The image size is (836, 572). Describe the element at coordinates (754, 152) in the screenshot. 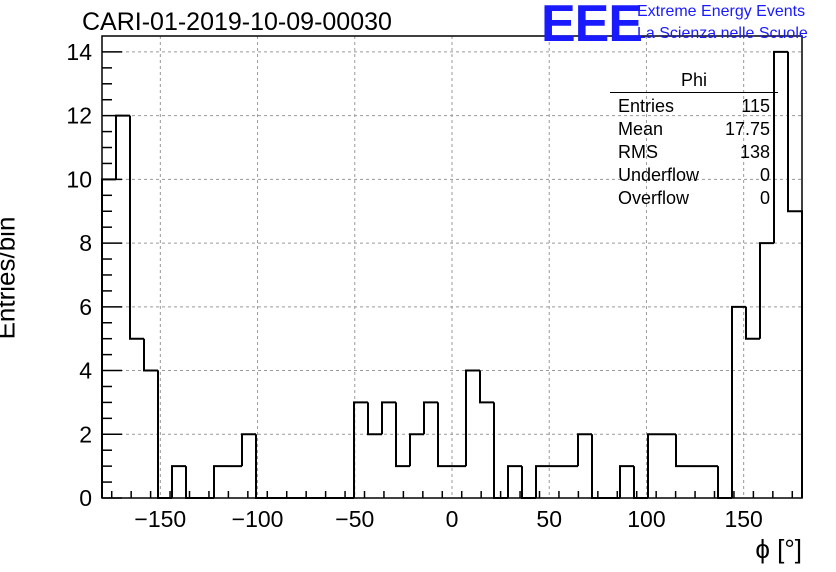

I see `stats-value: 138` at that location.